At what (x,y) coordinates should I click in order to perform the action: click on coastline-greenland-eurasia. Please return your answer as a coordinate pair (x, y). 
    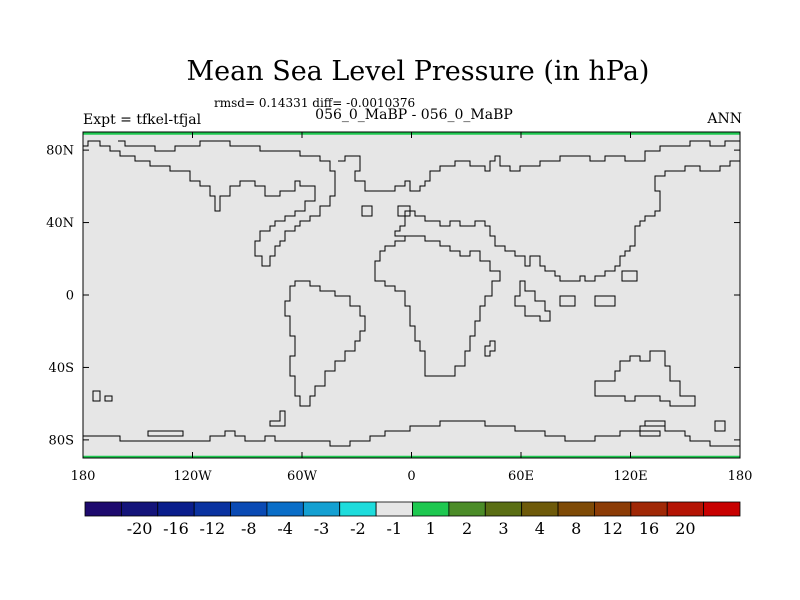
    Looking at the image, I should click on (539, 211).